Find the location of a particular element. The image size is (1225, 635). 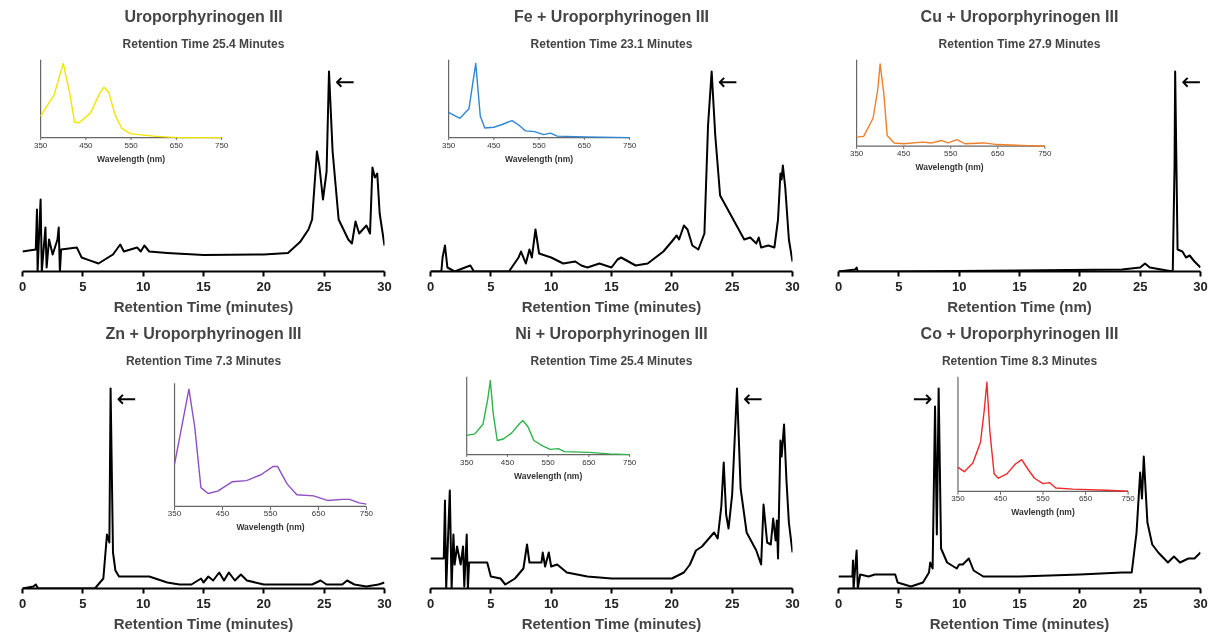

chart-subtitle: Retention Time 23.1 Minutes is located at coordinates (611, 43).